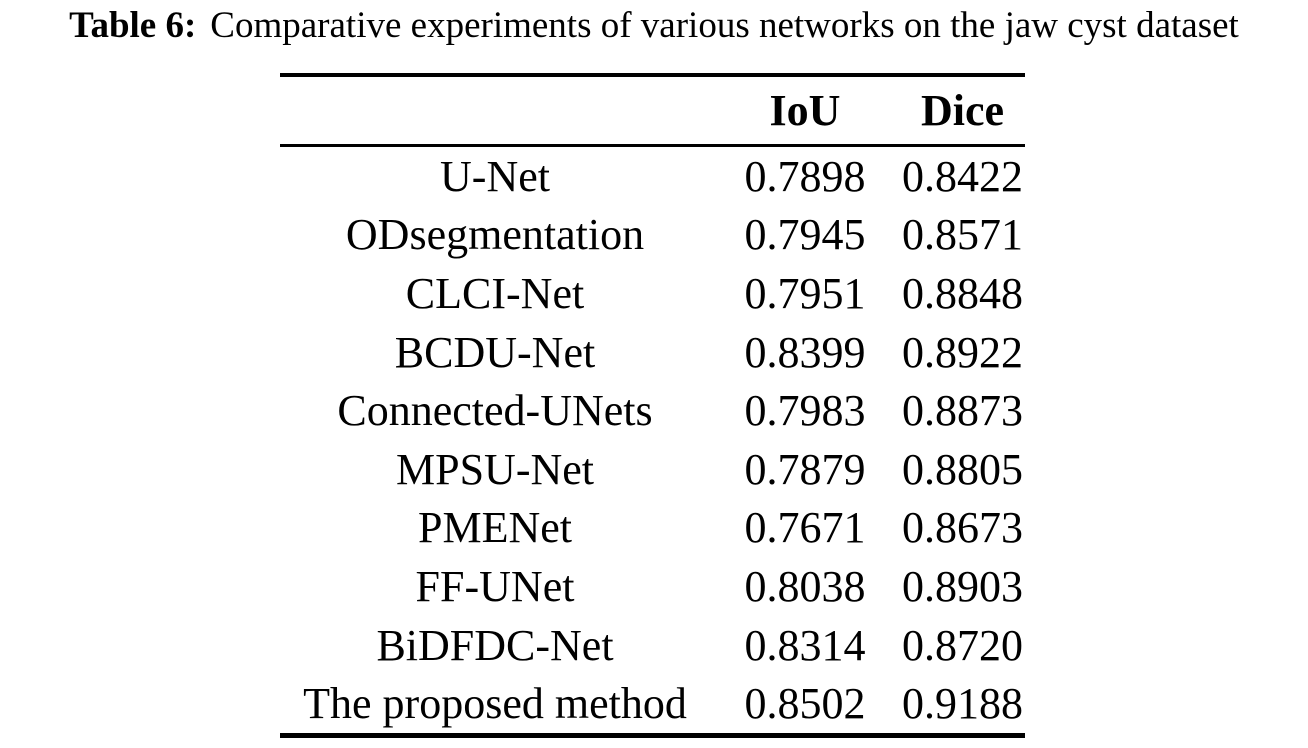 This screenshot has width=1308, height=748. I want to click on table-row: ODsegmentation 0.7945 0.8571, so click(652, 235).